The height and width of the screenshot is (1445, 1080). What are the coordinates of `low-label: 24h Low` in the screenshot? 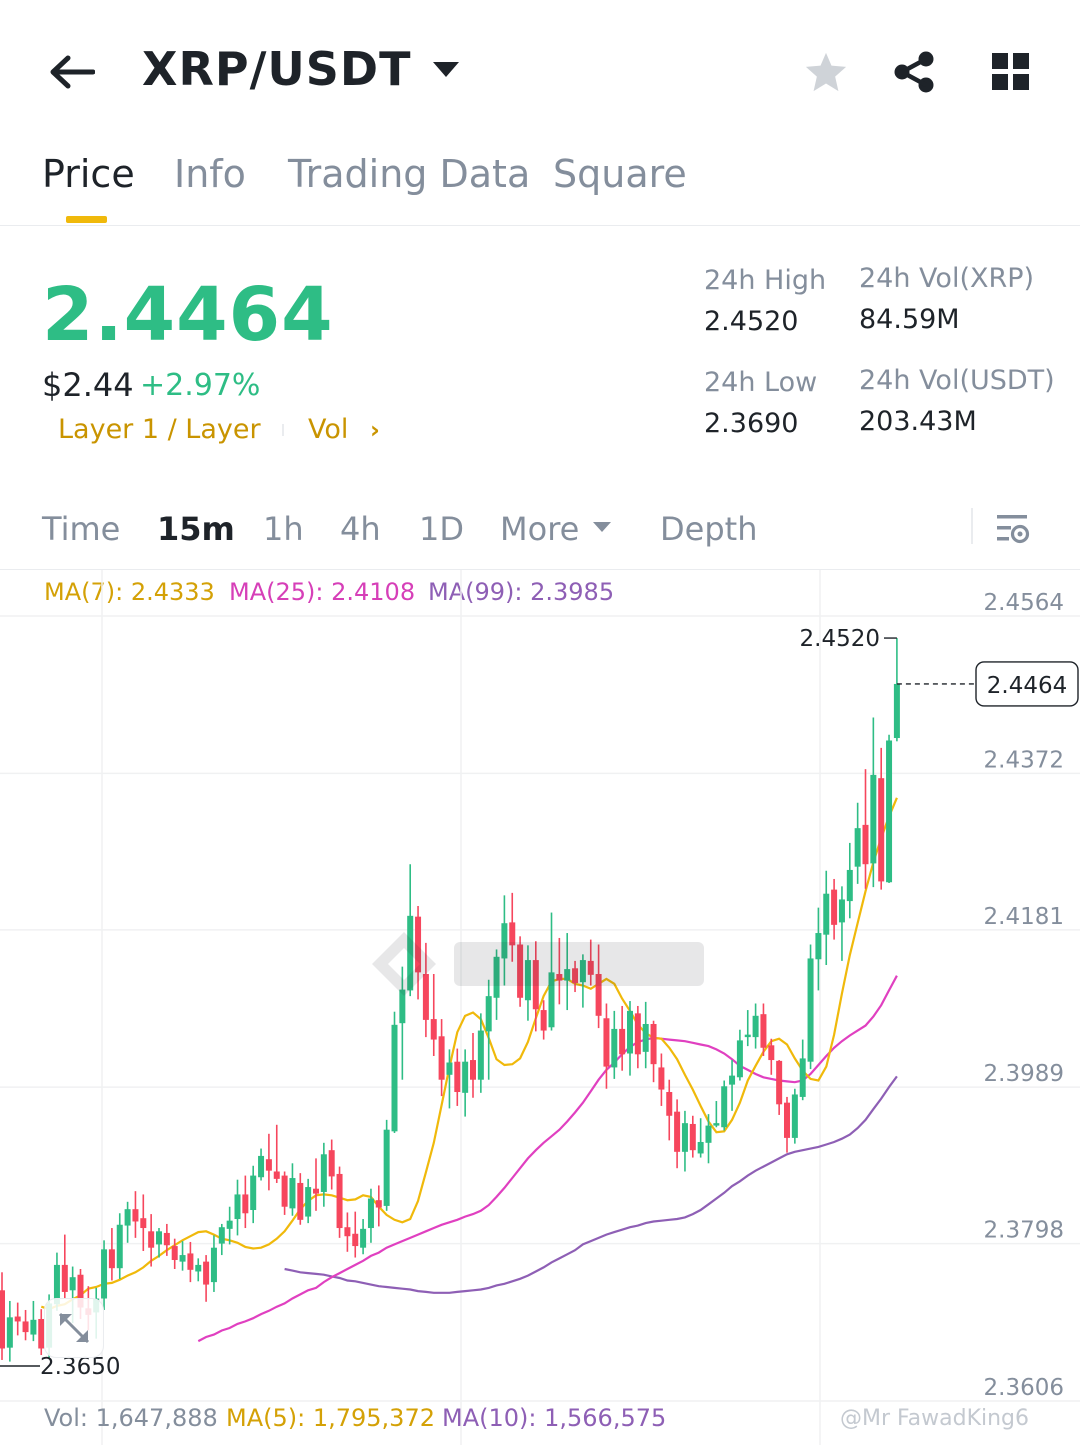 It's located at (761, 382).